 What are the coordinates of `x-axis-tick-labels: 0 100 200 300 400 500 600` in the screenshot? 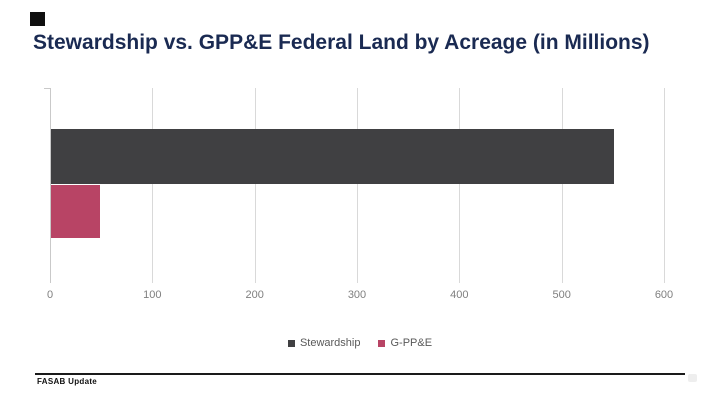 It's located at (360, 296).